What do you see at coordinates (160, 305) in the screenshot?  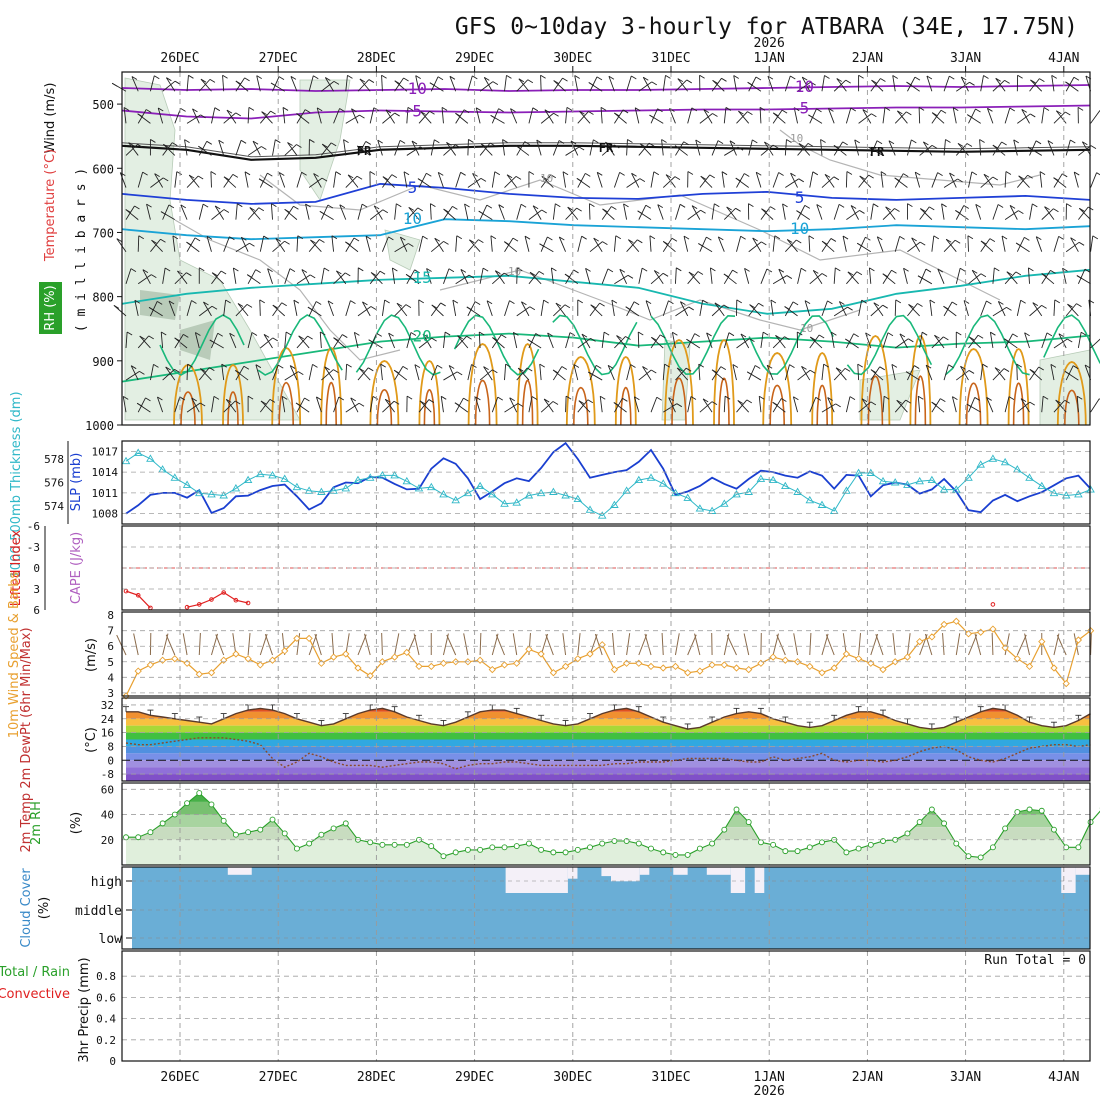 I see `rh-shaded-area-dark` at bounding box center [160, 305].